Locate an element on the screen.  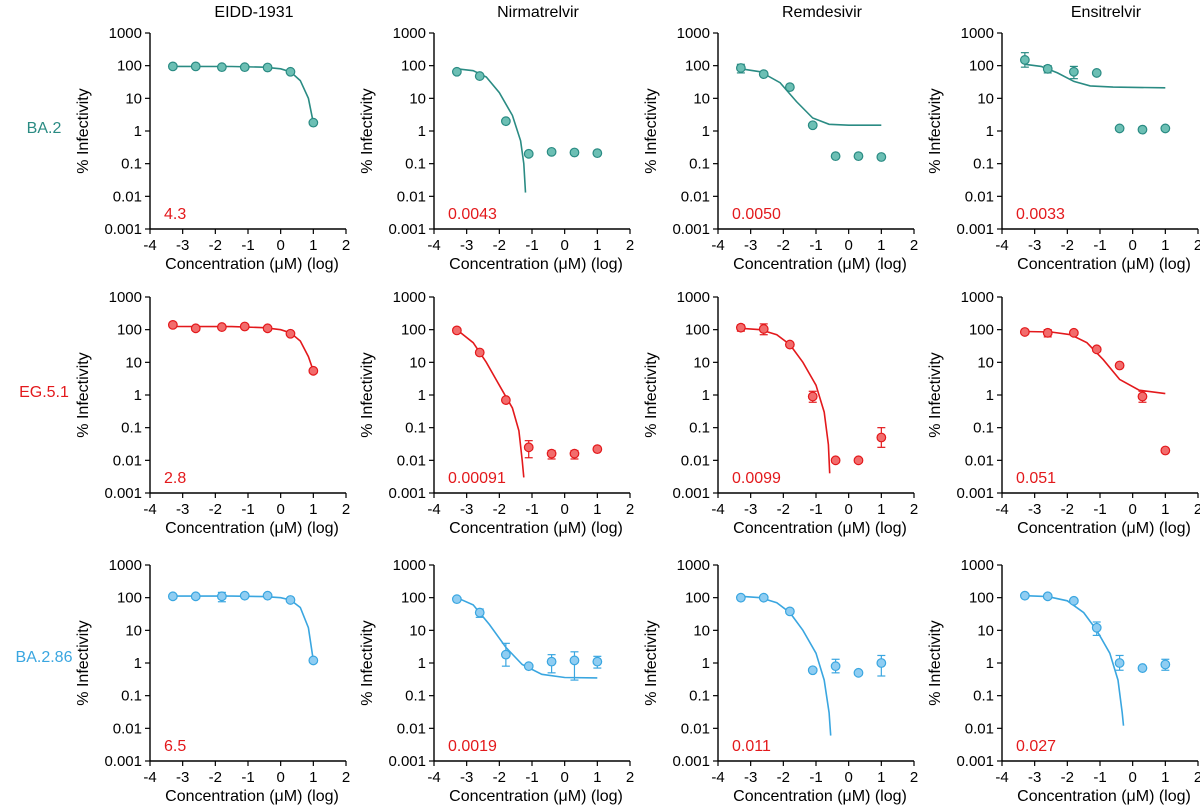
column-title: Remdesivir is located at coordinates (822, 12).